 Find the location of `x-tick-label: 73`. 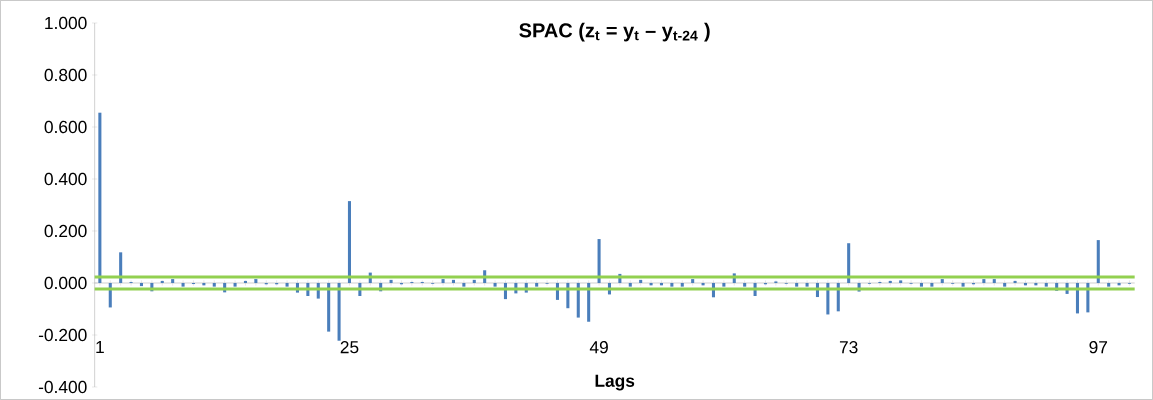

x-tick-label: 73 is located at coordinates (848, 347).